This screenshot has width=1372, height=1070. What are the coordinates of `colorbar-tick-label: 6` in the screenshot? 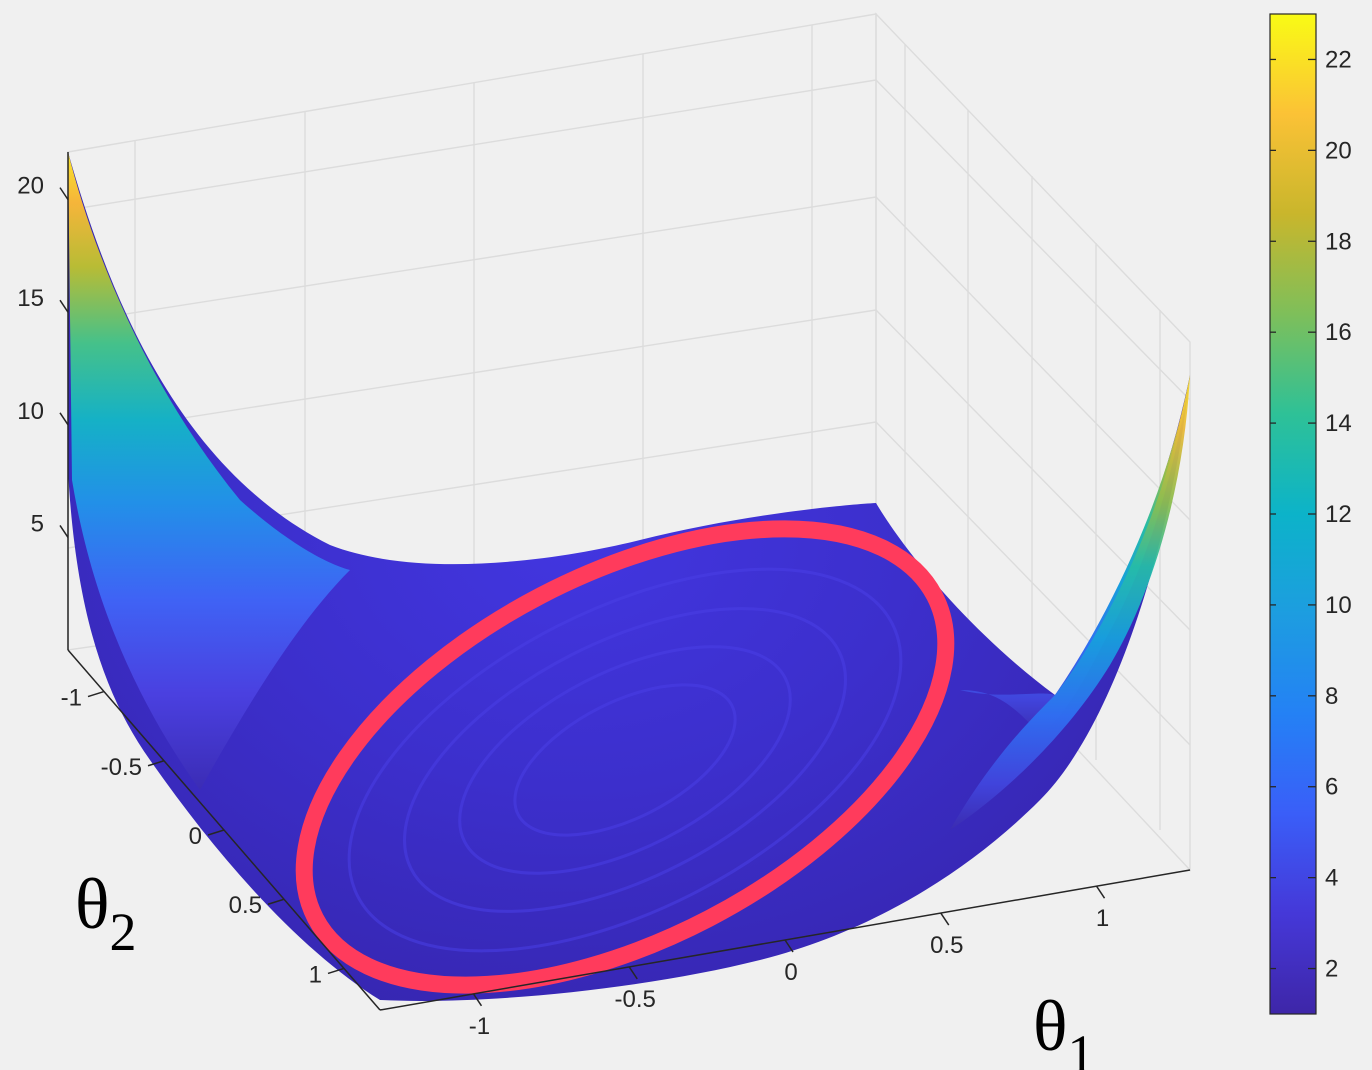 It's located at (1331, 787).